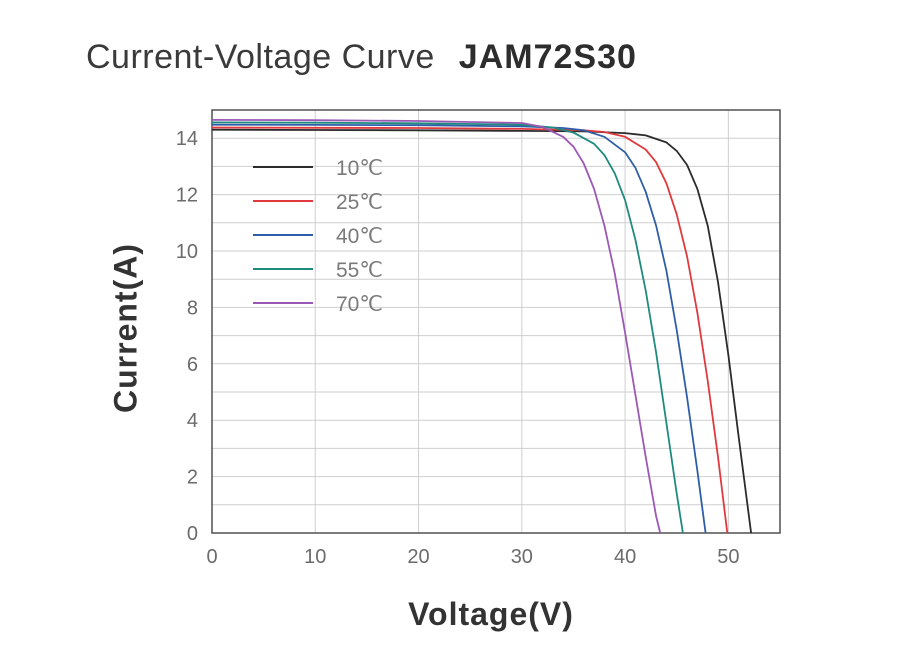 The image size is (904, 672). Describe the element at coordinates (187, 139) in the screenshot. I see `y-tick-label: 14` at that location.